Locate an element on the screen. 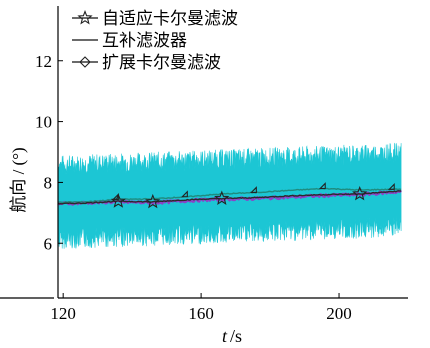 The image size is (430, 348). x-tick-label-200: 200 is located at coordinates (339, 313).